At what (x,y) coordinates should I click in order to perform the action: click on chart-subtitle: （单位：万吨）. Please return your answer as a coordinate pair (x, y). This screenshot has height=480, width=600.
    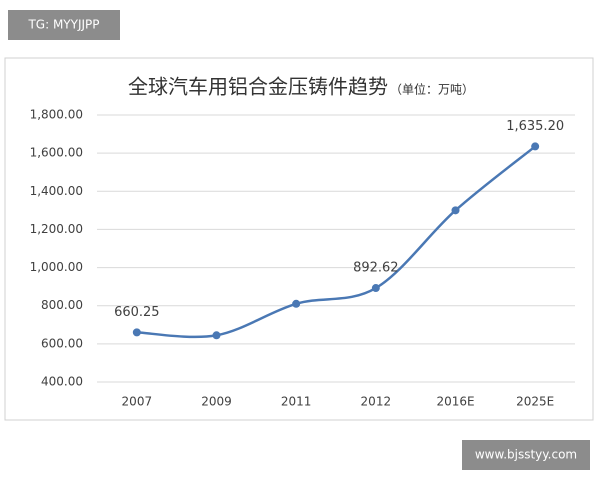
    Looking at the image, I should click on (432, 89).